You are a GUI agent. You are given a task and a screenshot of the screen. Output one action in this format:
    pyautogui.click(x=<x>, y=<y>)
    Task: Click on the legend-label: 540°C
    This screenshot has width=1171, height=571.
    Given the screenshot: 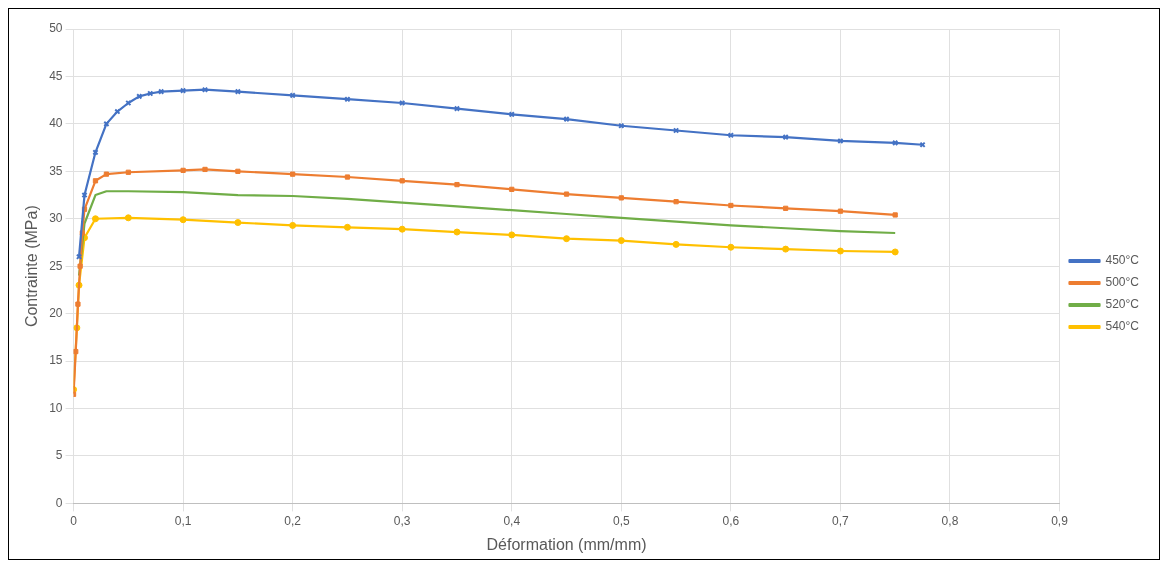 What is the action you would take?
    pyautogui.click(x=1122, y=326)
    